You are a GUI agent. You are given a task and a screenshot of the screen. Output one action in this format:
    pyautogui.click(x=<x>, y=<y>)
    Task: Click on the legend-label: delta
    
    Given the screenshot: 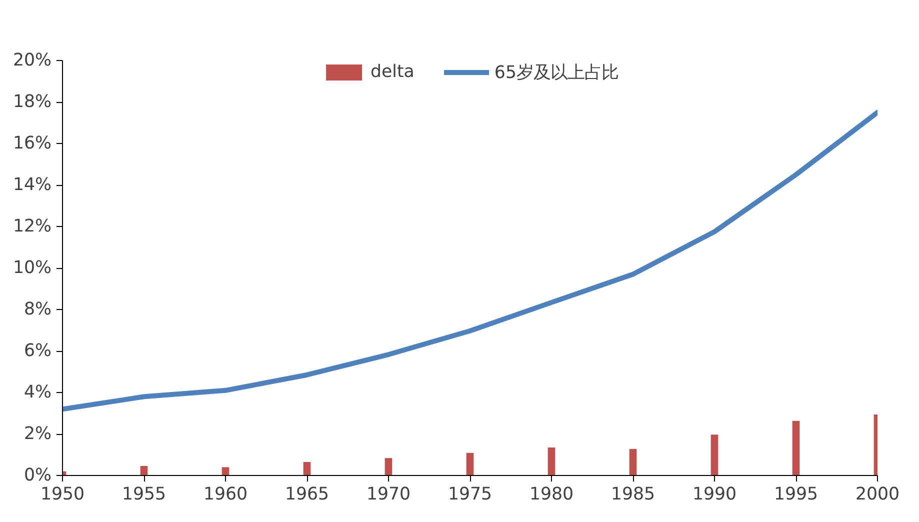 What is the action you would take?
    pyautogui.click(x=392, y=72)
    